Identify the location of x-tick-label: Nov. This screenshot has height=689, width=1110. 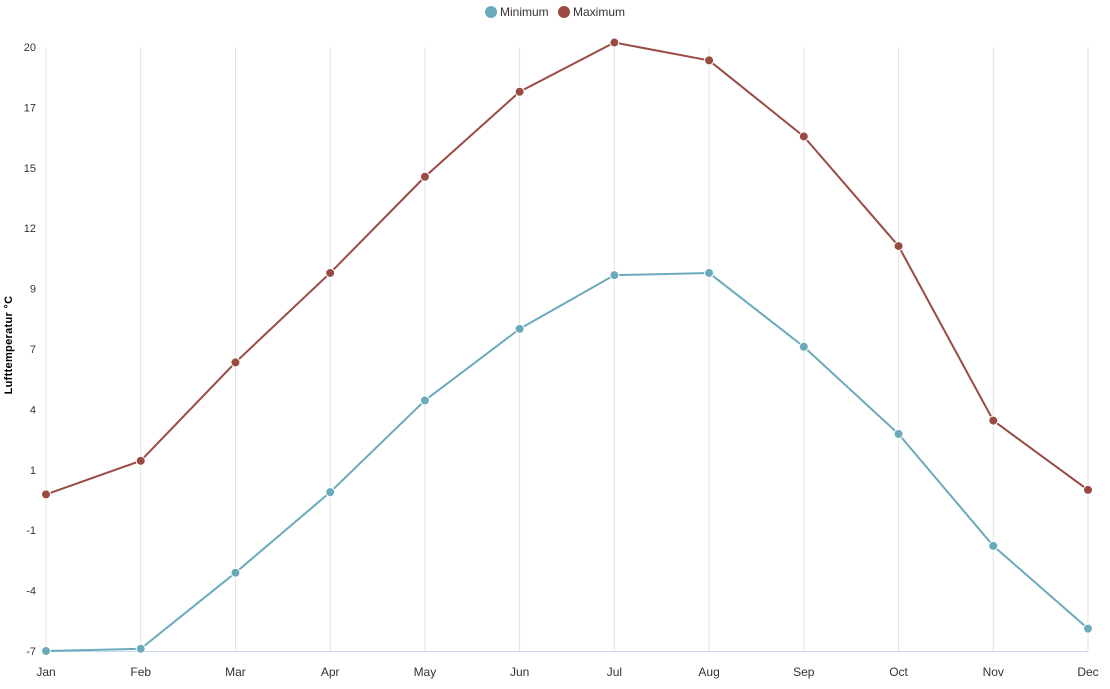
(993, 672).